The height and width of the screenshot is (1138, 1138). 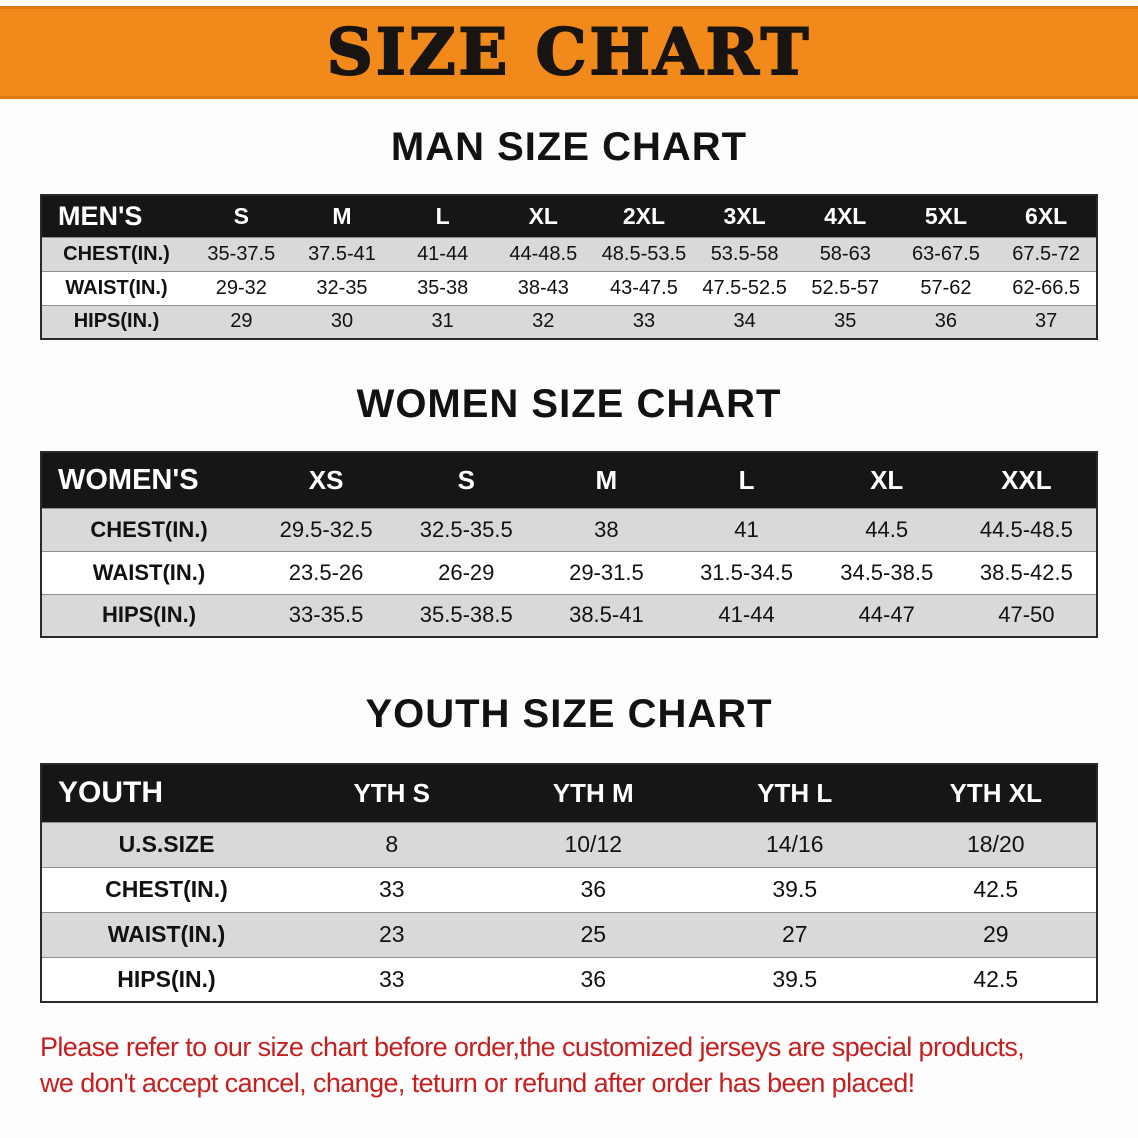 What do you see at coordinates (886, 615) in the screenshot?
I see `measurement-value: 44-47` at bounding box center [886, 615].